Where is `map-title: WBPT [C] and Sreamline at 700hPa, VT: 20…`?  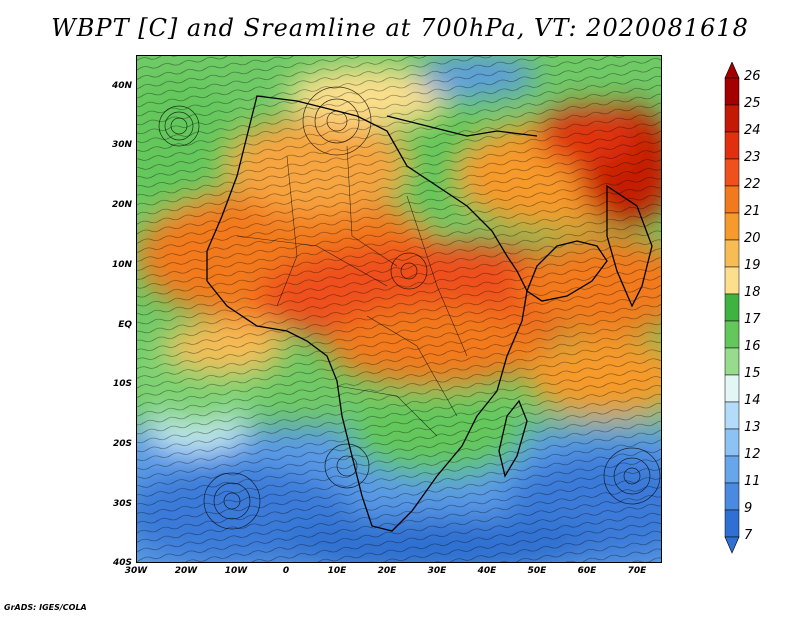
map-title: WBPT [C] and Sreamline at 700hPa, VT: 20… is located at coordinates (400, 28).